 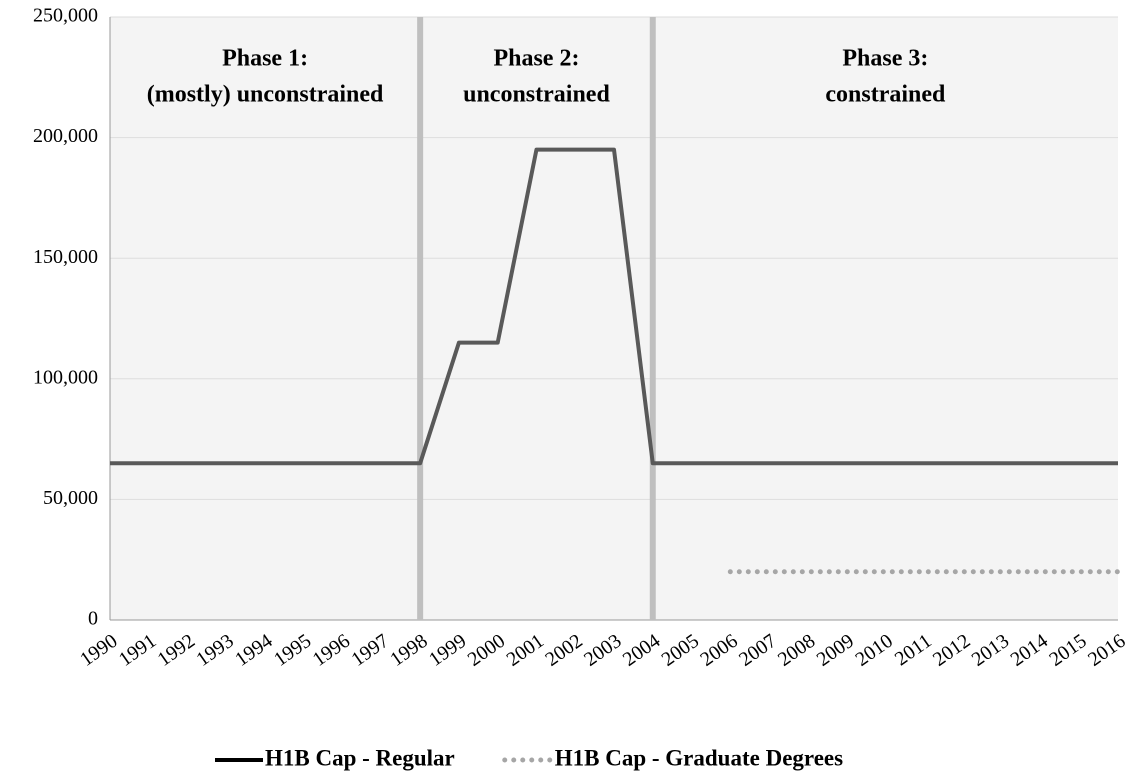 What do you see at coordinates (137, 650) in the screenshot?
I see `x-tick-label: 1991` at bounding box center [137, 650].